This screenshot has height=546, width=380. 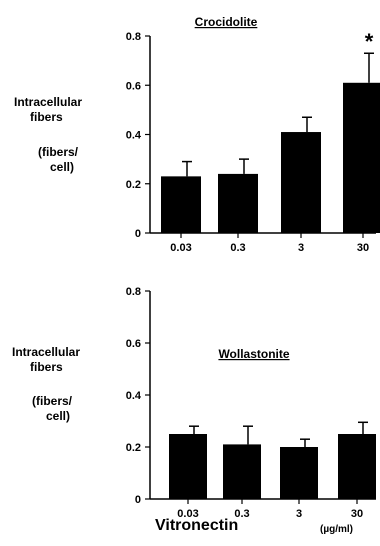 I want to click on wollastonite-y-tick-label: 0, so click(x=138, y=500).